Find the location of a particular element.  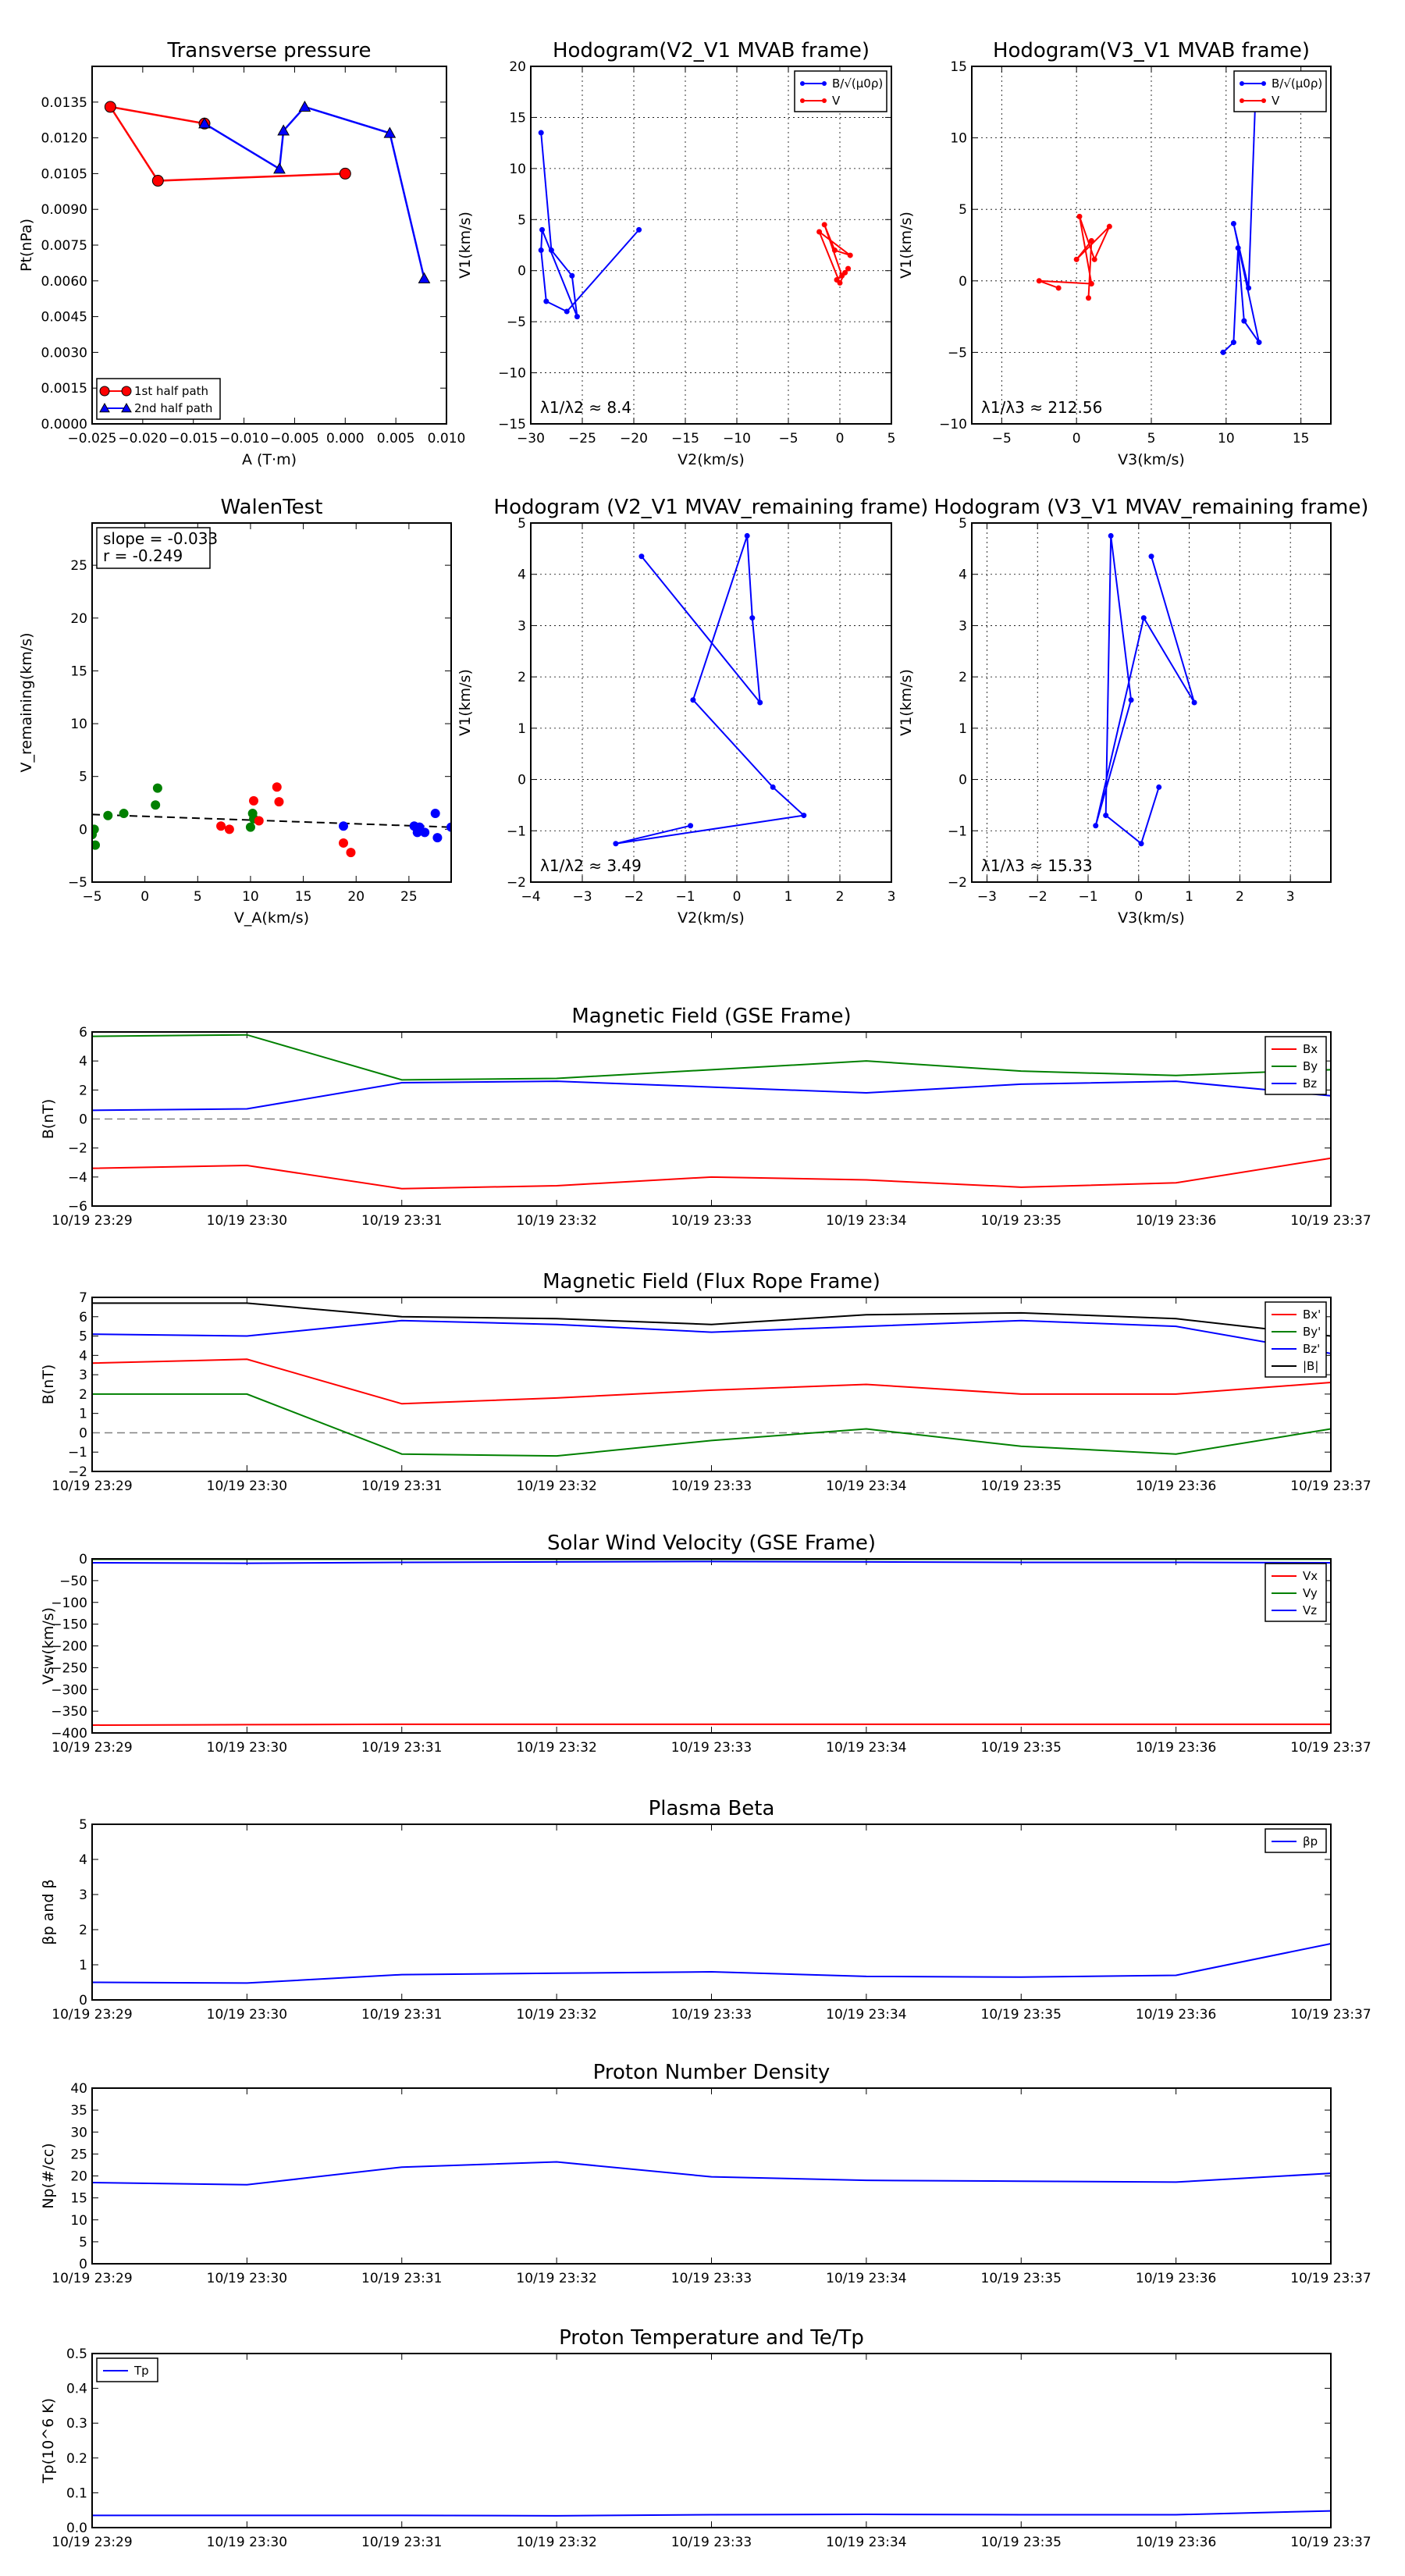

x-tick-label: −10 is located at coordinates (737, 439).